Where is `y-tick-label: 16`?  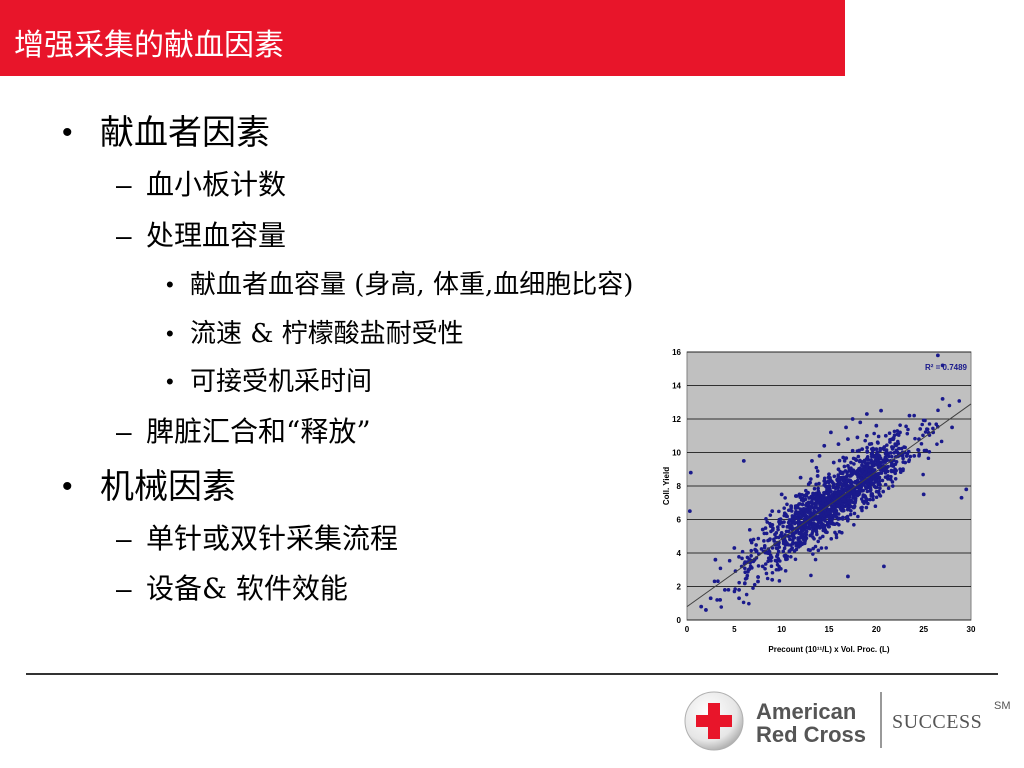 y-tick-label: 16 is located at coordinates (676, 352).